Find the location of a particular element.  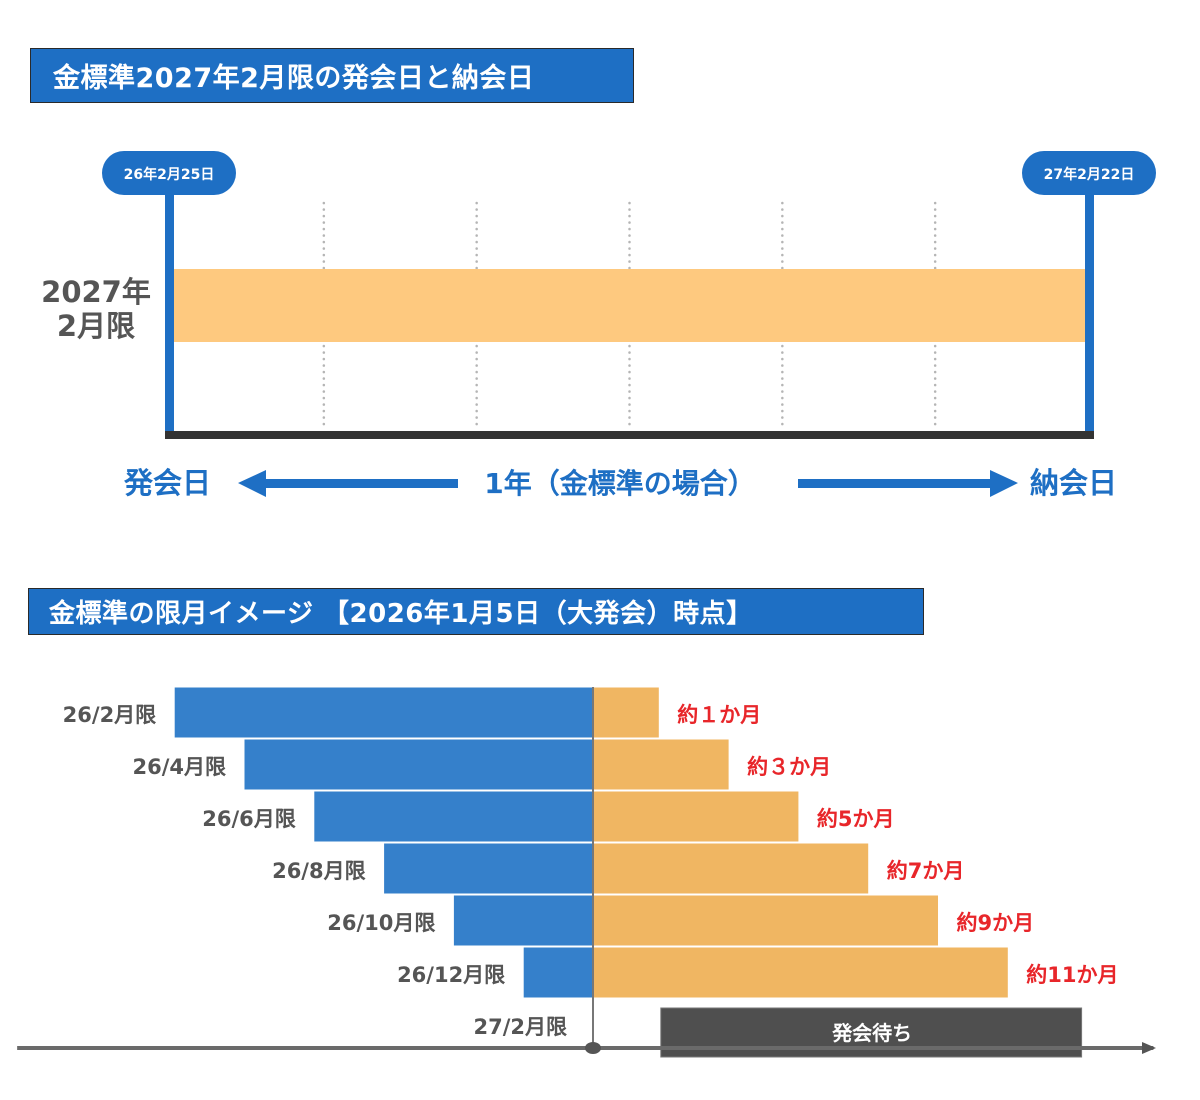

baseline is located at coordinates (629, 435).